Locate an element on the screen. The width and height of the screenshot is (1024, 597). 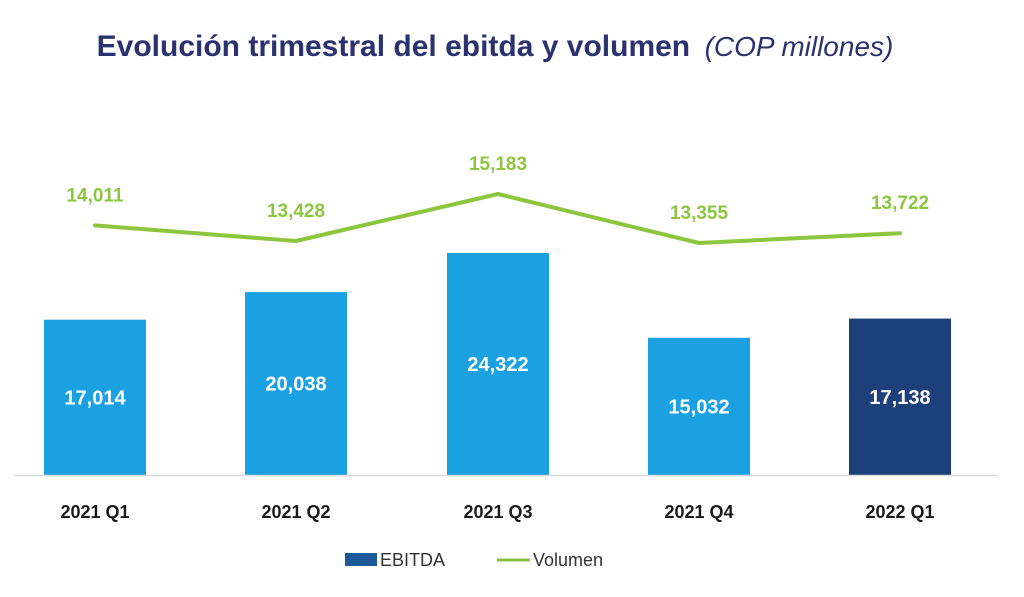
bar-value-label: 24,322 is located at coordinates (497, 365).